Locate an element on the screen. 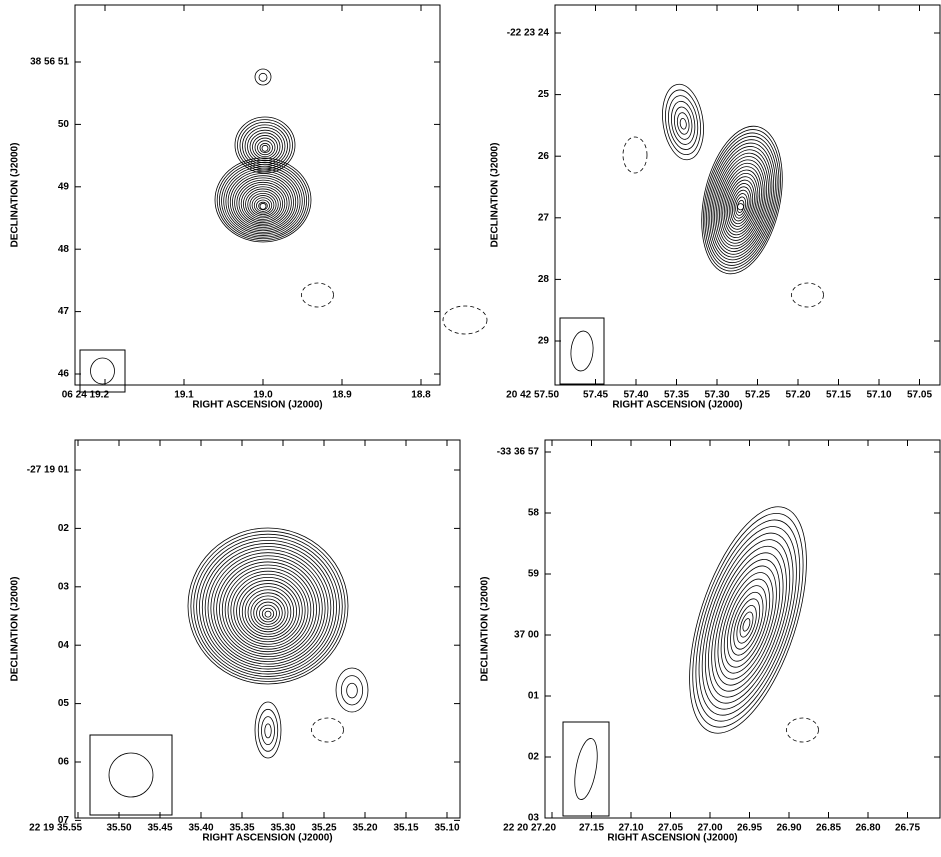  x-tick-label: 57.15 is located at coordinates (838, 395).